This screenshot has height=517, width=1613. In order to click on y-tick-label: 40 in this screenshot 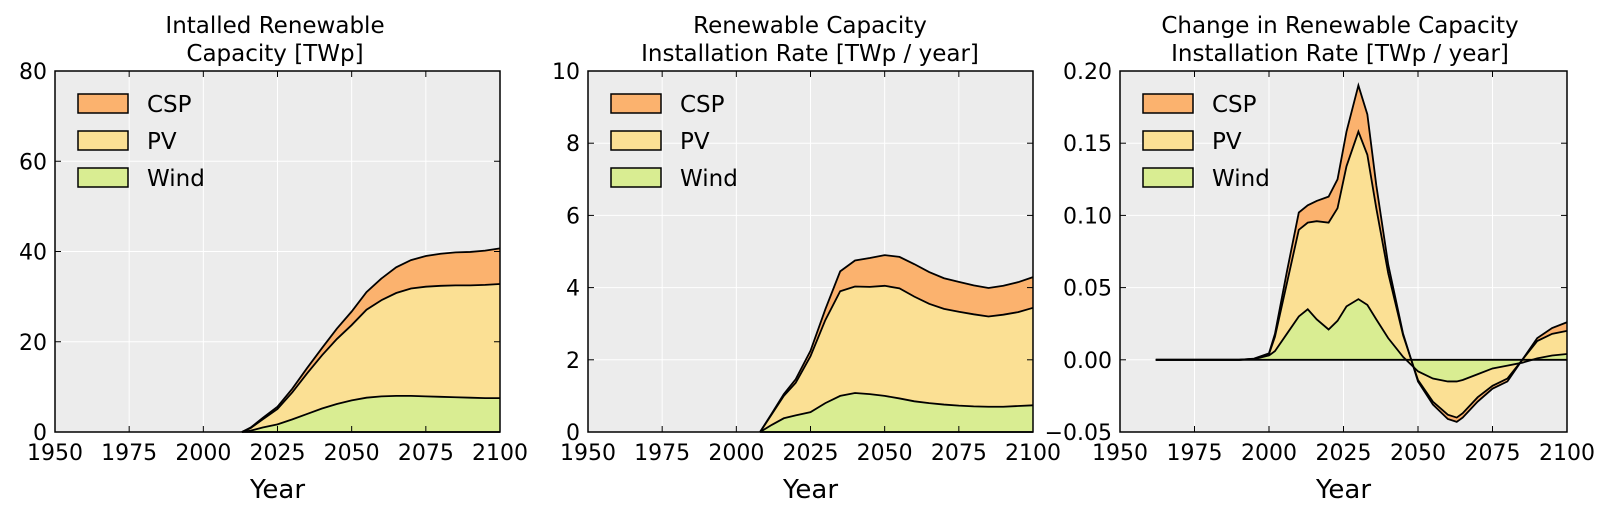, I will do `click(33, 253)`.